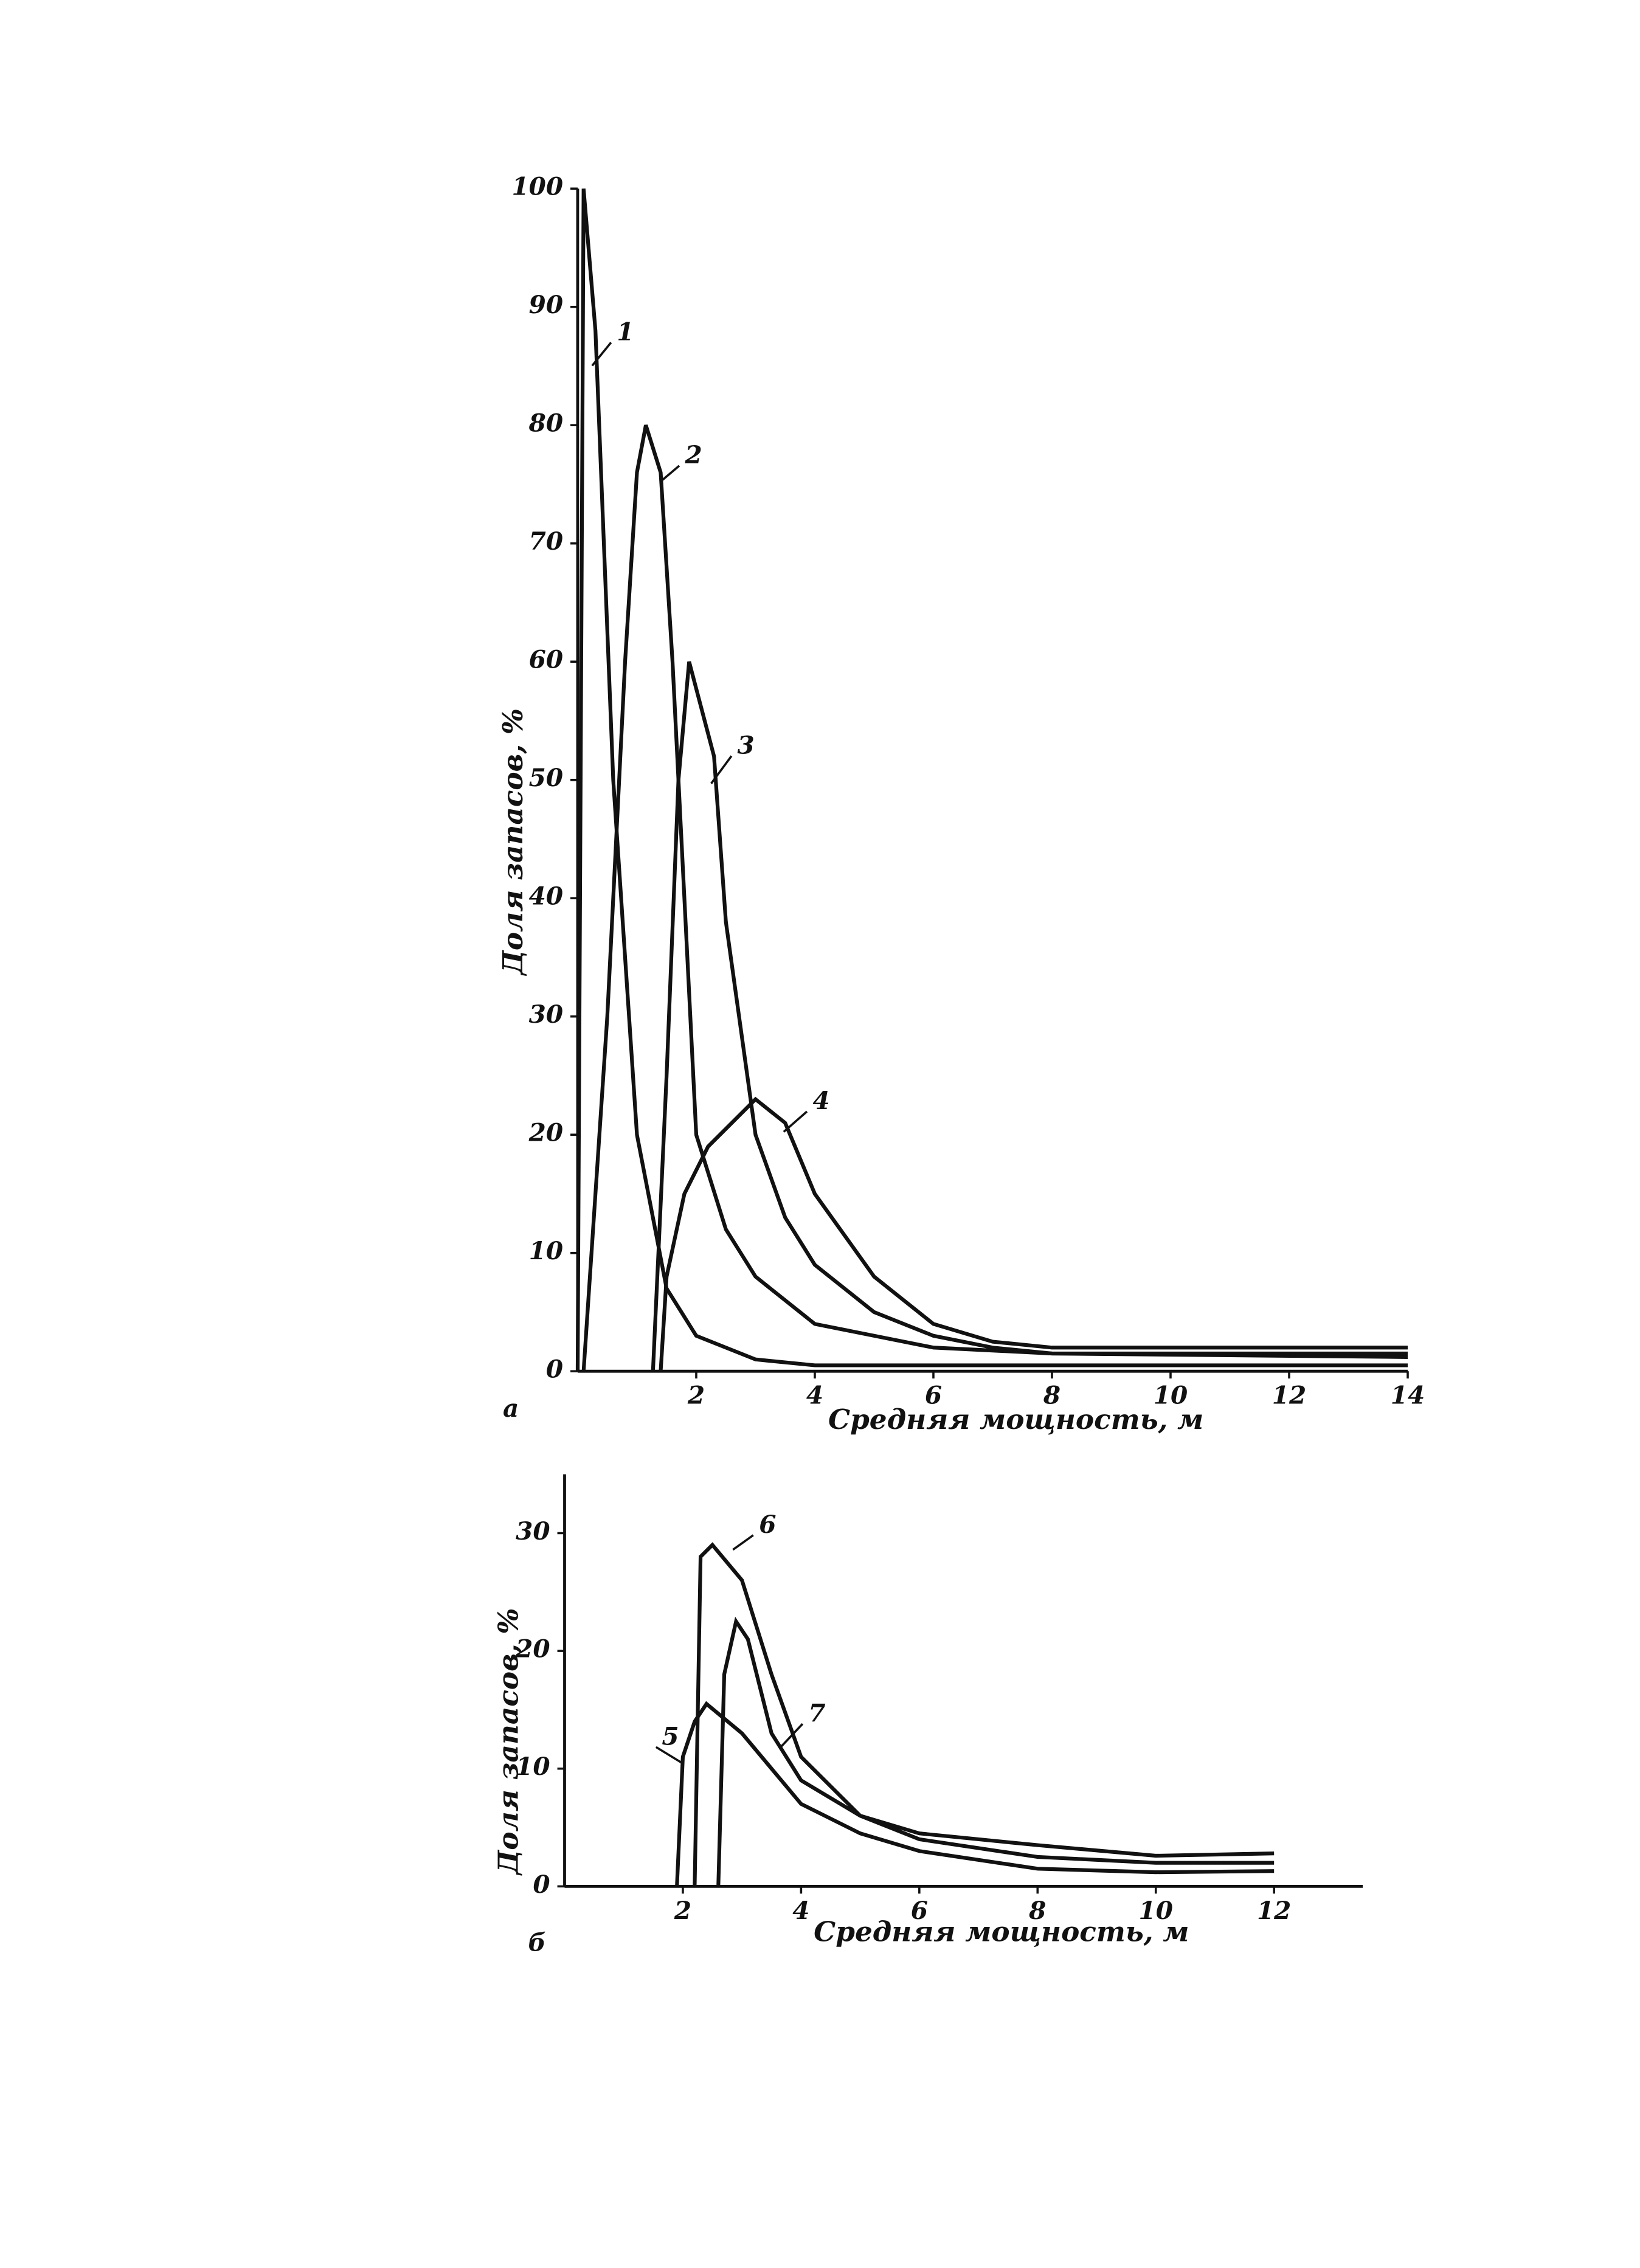  What do you see at coordinates (816, 1712) in the screenshot?
I see `curve-label: 7` at bounding box center [816, 1712].